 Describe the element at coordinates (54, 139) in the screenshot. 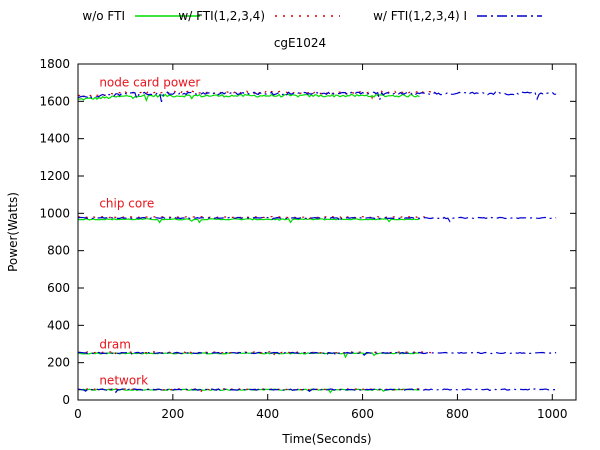

I see `y-tick-label: 1400` at that location.